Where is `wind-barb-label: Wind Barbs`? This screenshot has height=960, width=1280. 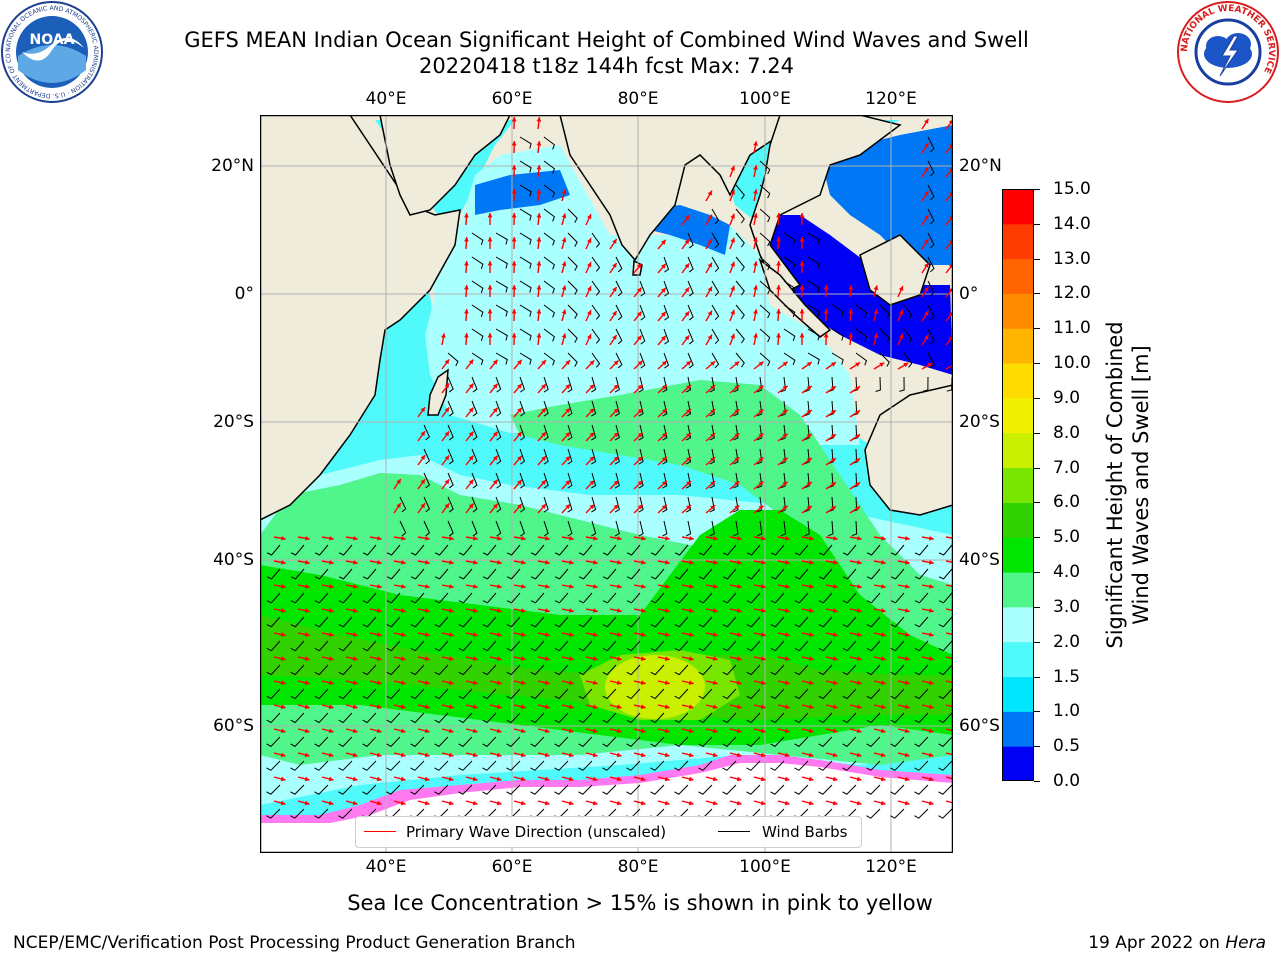
wind-barb-label: Wind Barbs is located at coordinates (805, 832).